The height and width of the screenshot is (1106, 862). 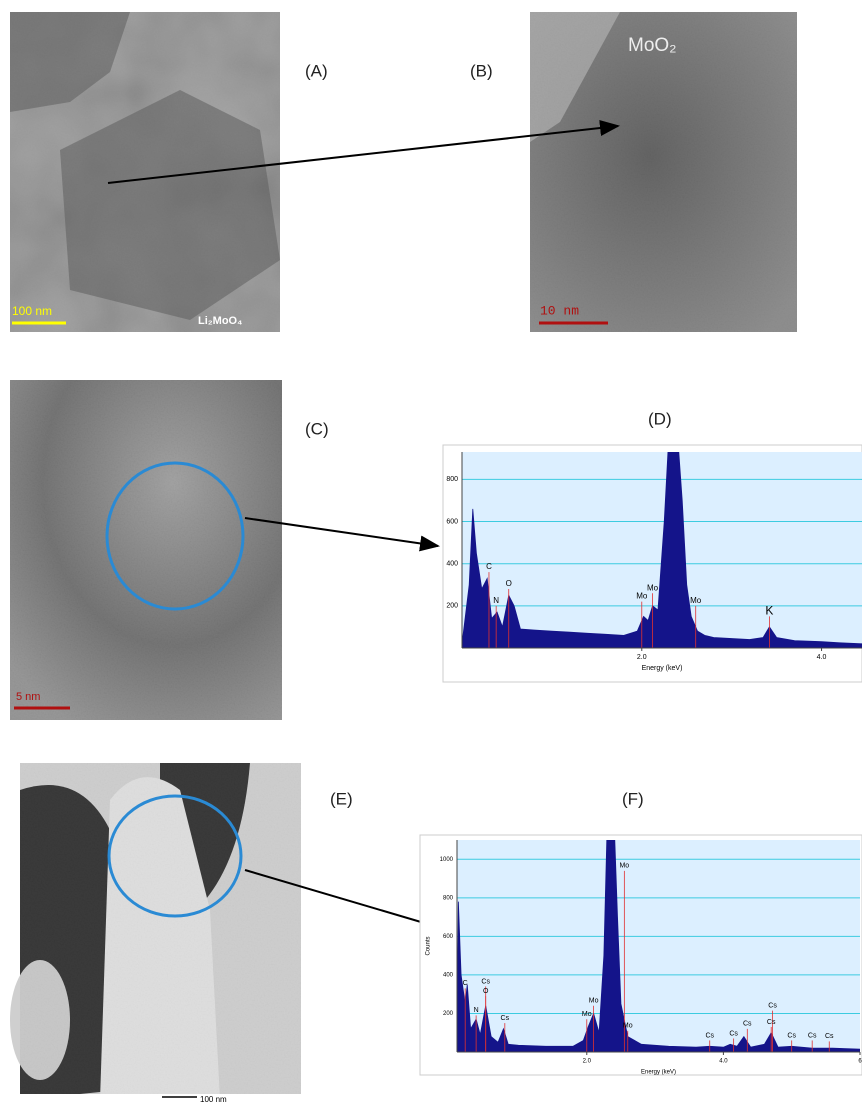 What do you see at coordinates (28, 697) in the screenshot?
I see `scale-label: 5 nm` at bounding box center [28, 697].